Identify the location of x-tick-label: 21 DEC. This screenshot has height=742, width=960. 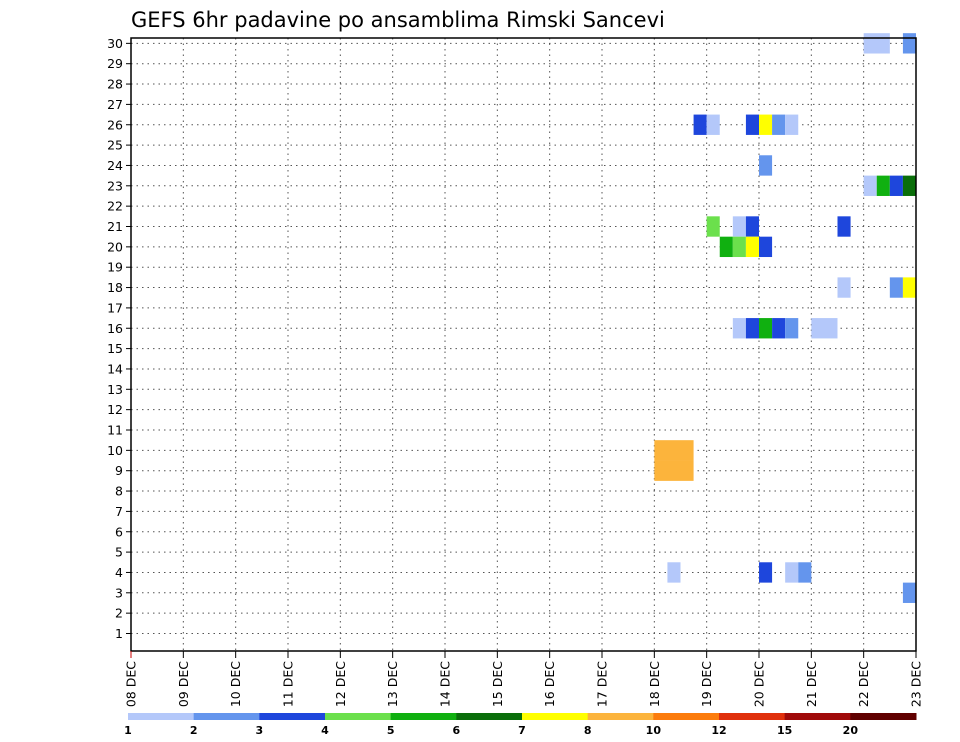
(811, 684).